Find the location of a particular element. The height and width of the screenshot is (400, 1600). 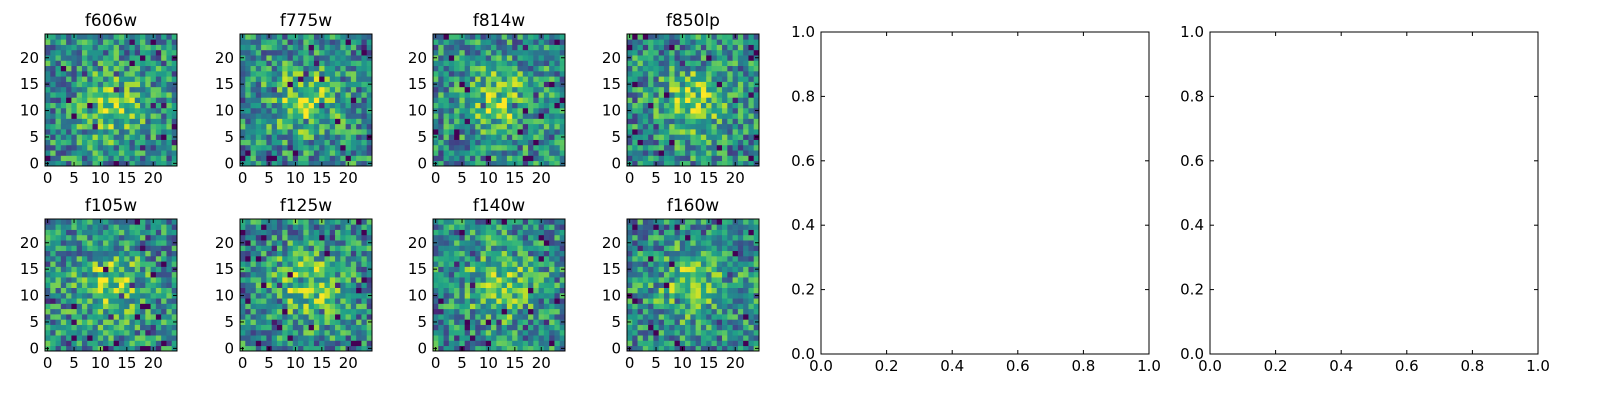

subplot-title: f850lp is located at coordinates (693, 21).